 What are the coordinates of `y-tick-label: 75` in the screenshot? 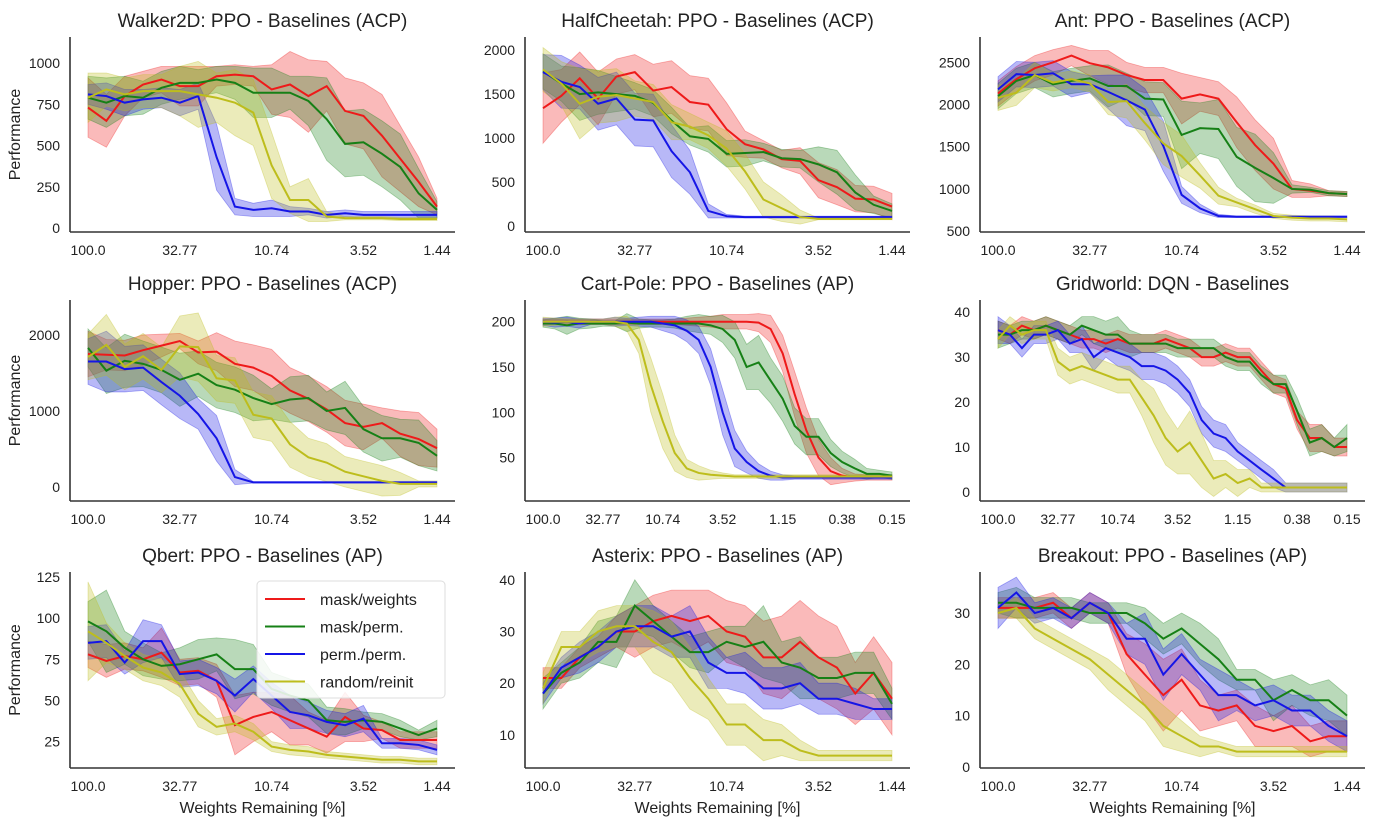 It's located at (52, 659).